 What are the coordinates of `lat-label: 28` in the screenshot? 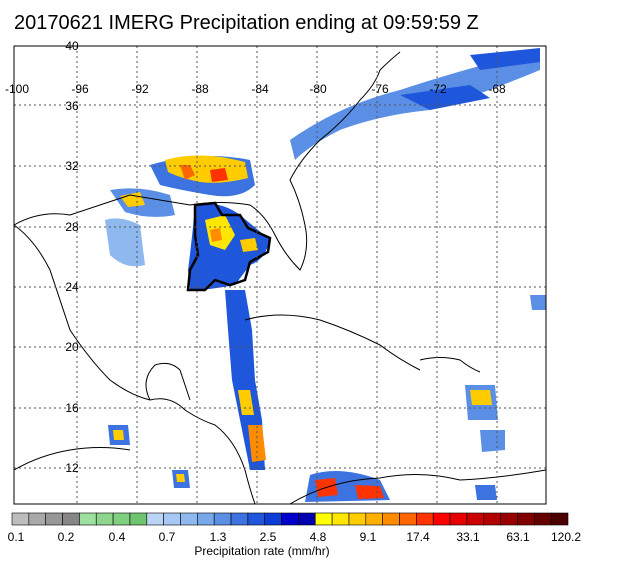 It's located at (72, 227).